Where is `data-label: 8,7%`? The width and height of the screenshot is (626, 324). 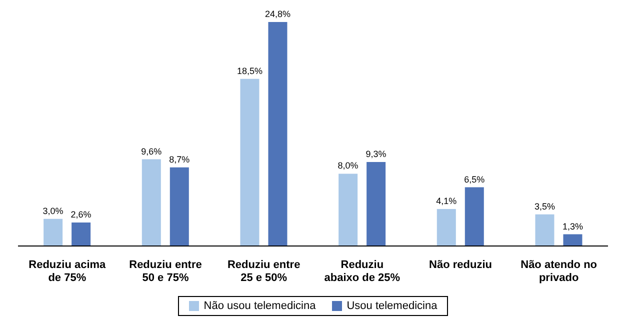
data-label: 8,7% is located at coordinates (179, 159).